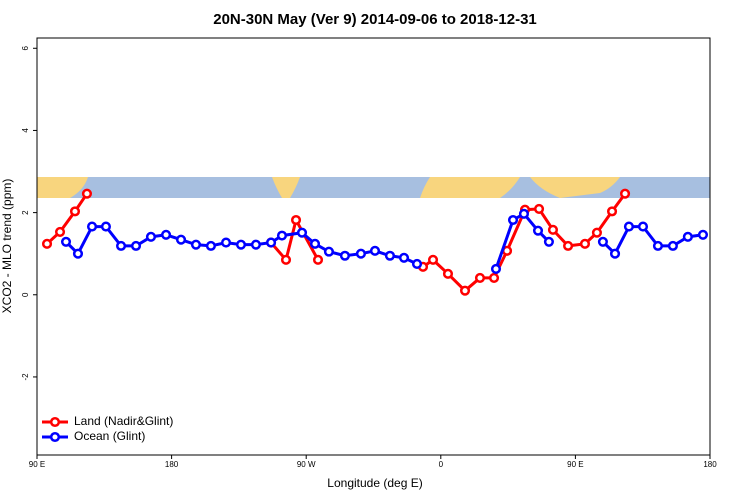 This screenshot has height=500, width=750. Describe the element at coordinates (7, 246) in the screenshot. I see `y-axis-label: XCO2 - MLO trend (ppm)` at that location.